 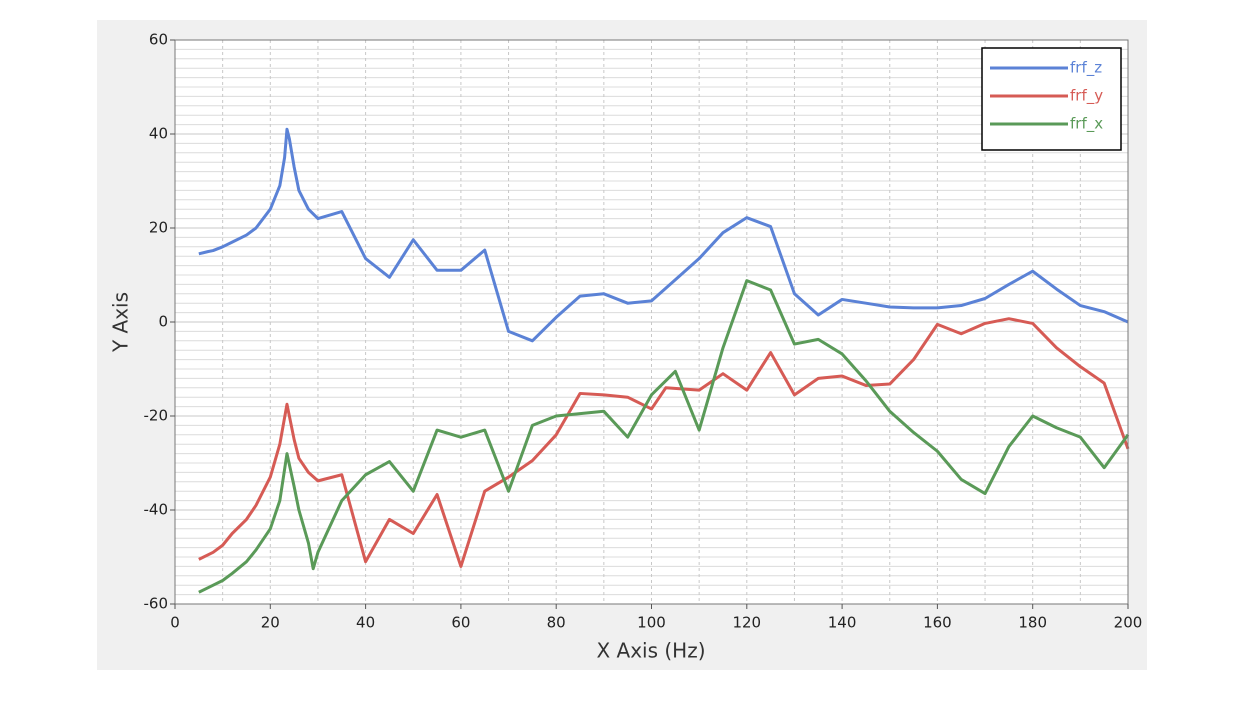 I want to click on x-tick-label: 20, so click(x=270, y=623).